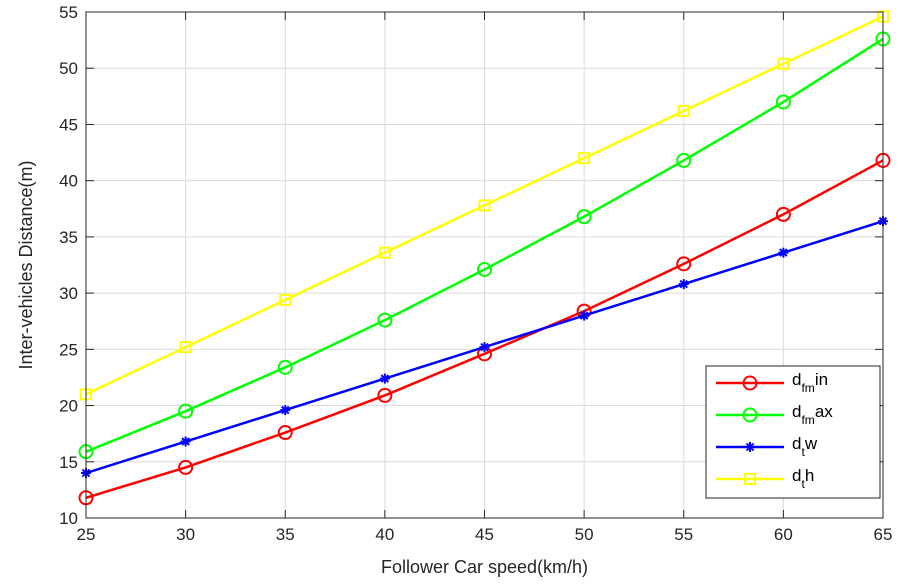  Describe the element at coordinates (810, 382) in the screenshot. I see `legend-label: dfmin` at that location.